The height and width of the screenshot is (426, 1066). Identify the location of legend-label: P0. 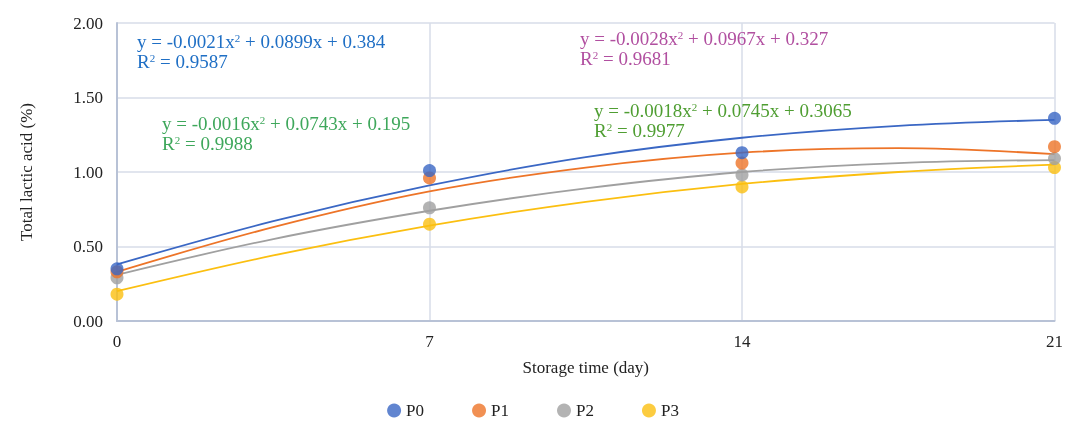
(415, 410).